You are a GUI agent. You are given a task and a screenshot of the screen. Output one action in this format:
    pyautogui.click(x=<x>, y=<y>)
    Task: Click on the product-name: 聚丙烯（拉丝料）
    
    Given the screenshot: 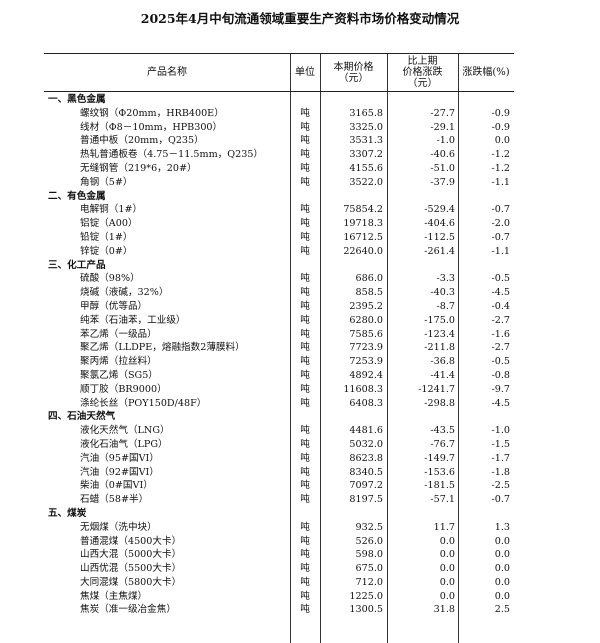 What is the action you would take?
    pyautogui.click(x=118, y=362)
    